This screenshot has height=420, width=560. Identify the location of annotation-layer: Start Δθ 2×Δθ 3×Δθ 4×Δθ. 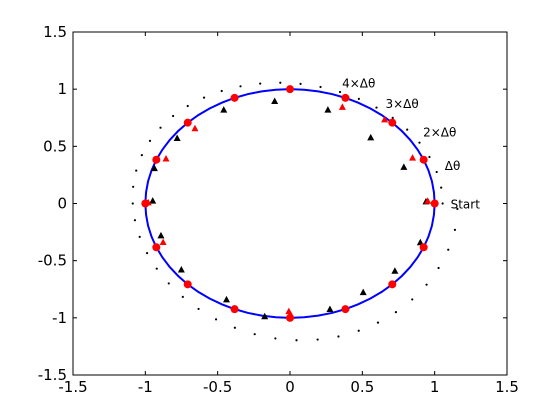
(411, 143).